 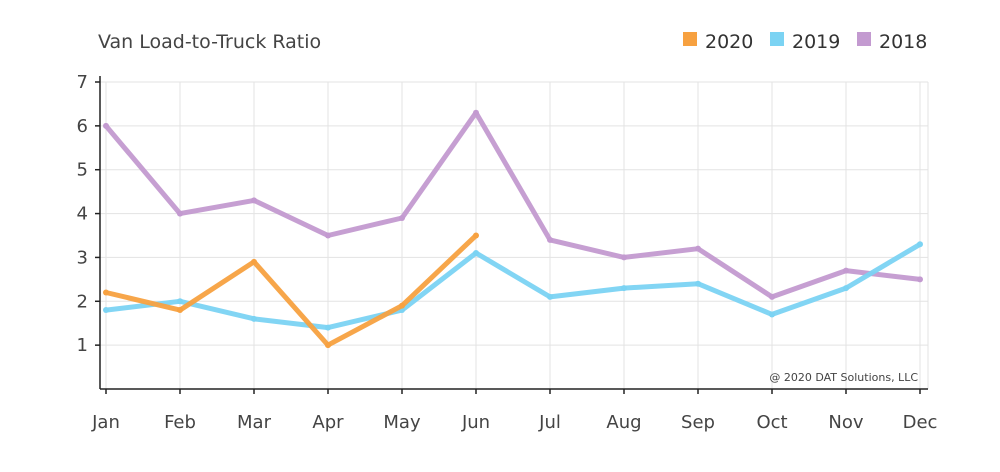 I want to click on x-tick-label: Mar, so click(x=254, y=422).